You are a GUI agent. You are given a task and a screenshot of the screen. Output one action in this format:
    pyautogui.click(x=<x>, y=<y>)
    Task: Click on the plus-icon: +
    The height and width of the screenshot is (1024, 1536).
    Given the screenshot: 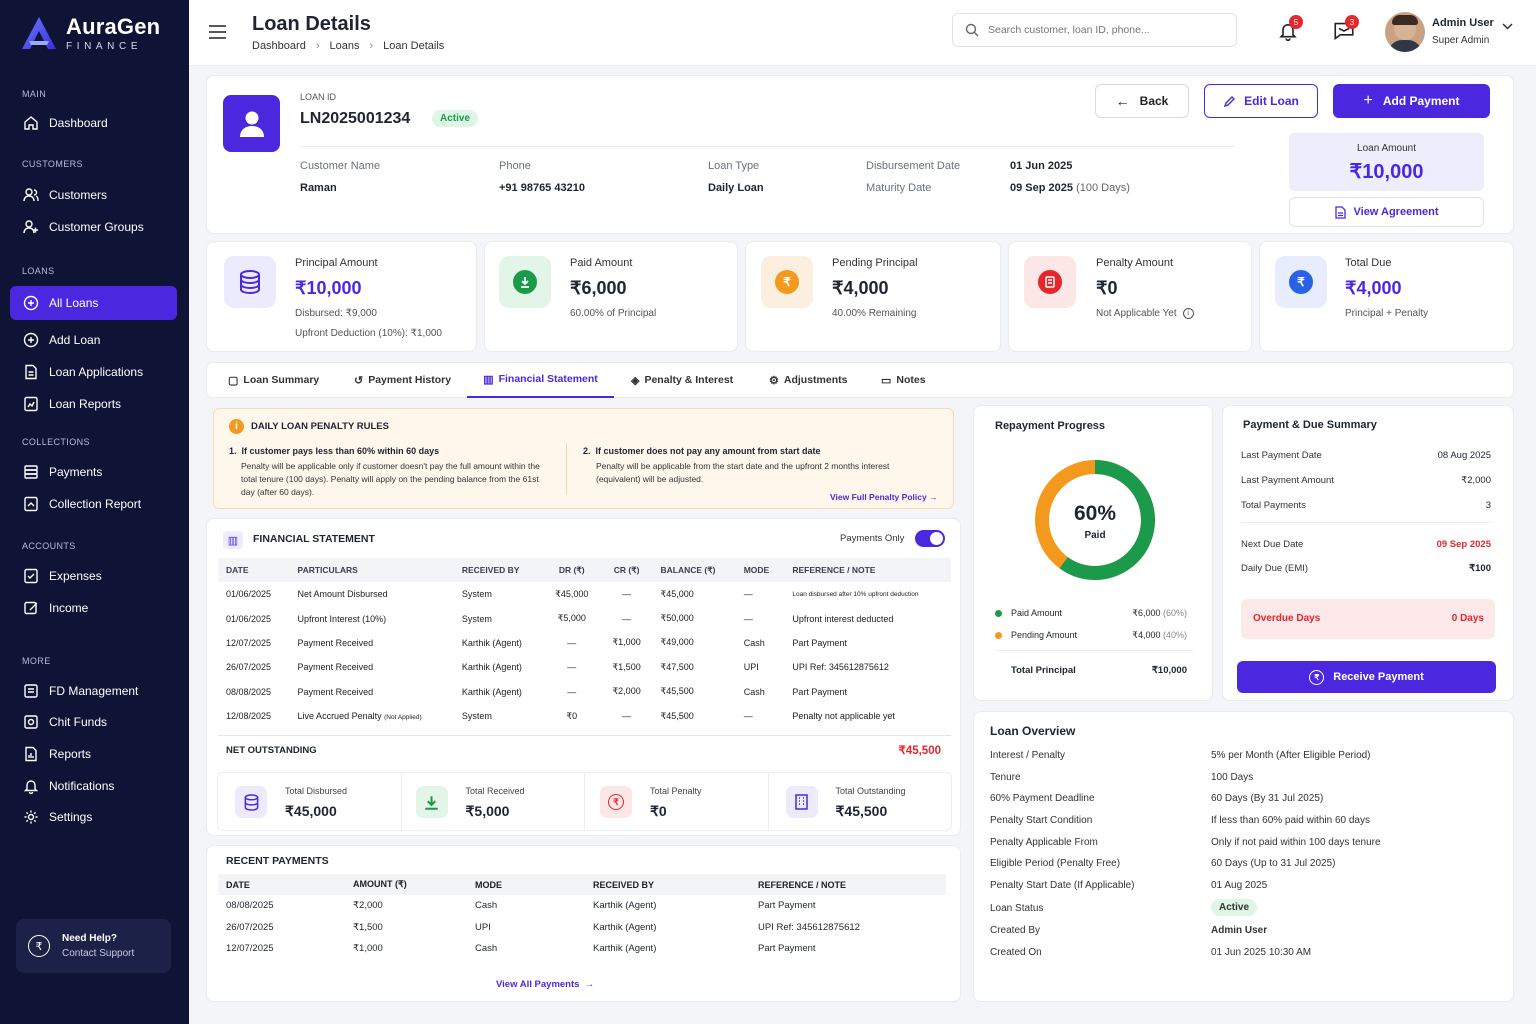 What is the action you would take?
    pyautogui.click(x=1368, y=100)
    